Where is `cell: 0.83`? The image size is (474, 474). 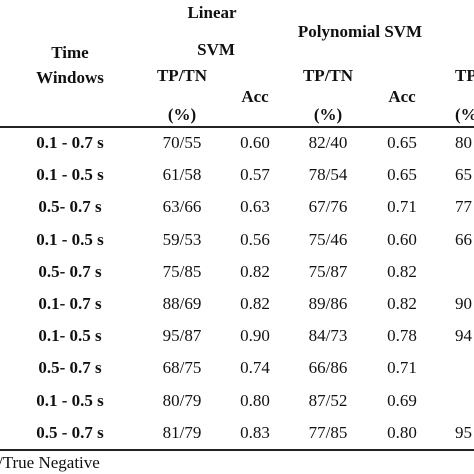 cell: 0.83 is located at coordinates (255, 432).